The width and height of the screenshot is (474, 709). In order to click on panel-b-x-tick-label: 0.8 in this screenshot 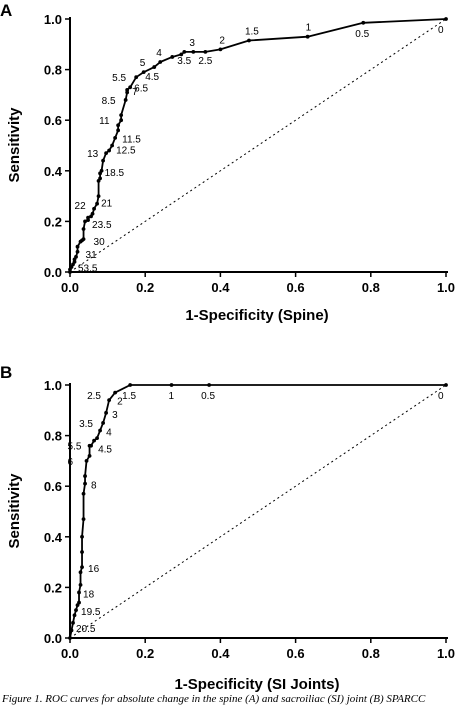, I will do `click(371, 653)`.